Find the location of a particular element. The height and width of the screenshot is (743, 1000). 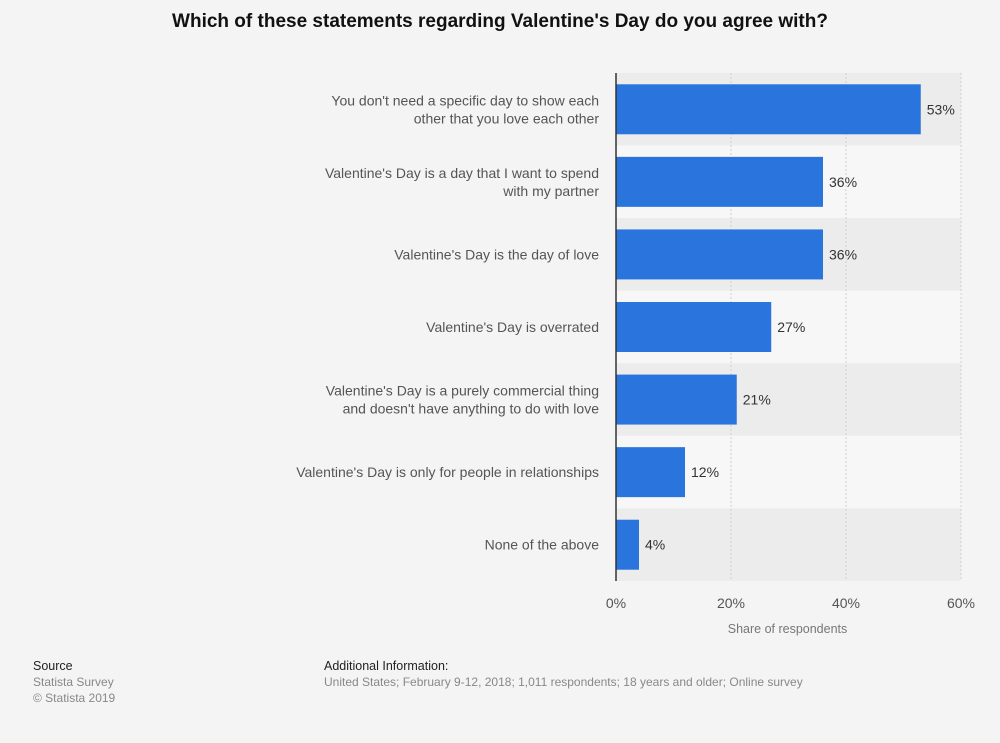

x-tick-label: 40% is located at coordinates (846, 603).